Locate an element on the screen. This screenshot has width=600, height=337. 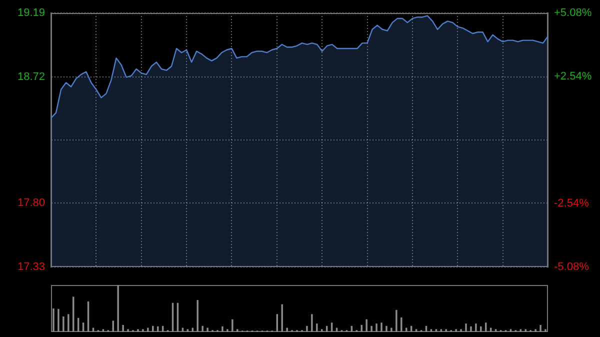
y2-tick-label: -5.08% is located at coordinates (572, 267).